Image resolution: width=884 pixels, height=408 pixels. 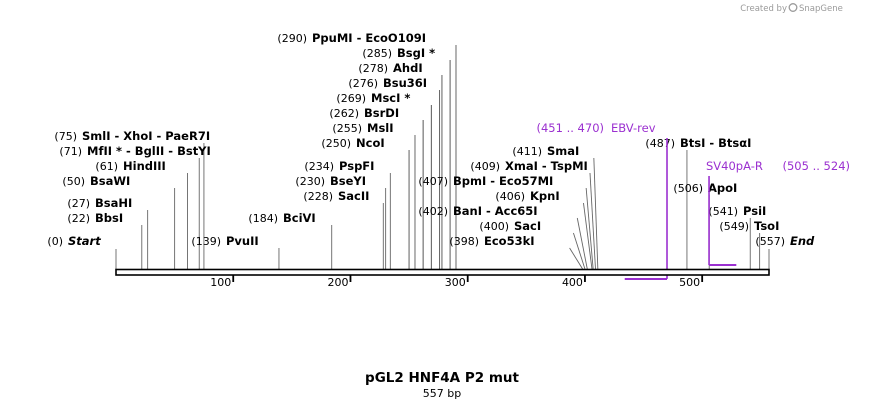 What do you see at coordinates (347, 128) in the screenshot?
I see `site-position: (255)` at bounding box center [347, 128].